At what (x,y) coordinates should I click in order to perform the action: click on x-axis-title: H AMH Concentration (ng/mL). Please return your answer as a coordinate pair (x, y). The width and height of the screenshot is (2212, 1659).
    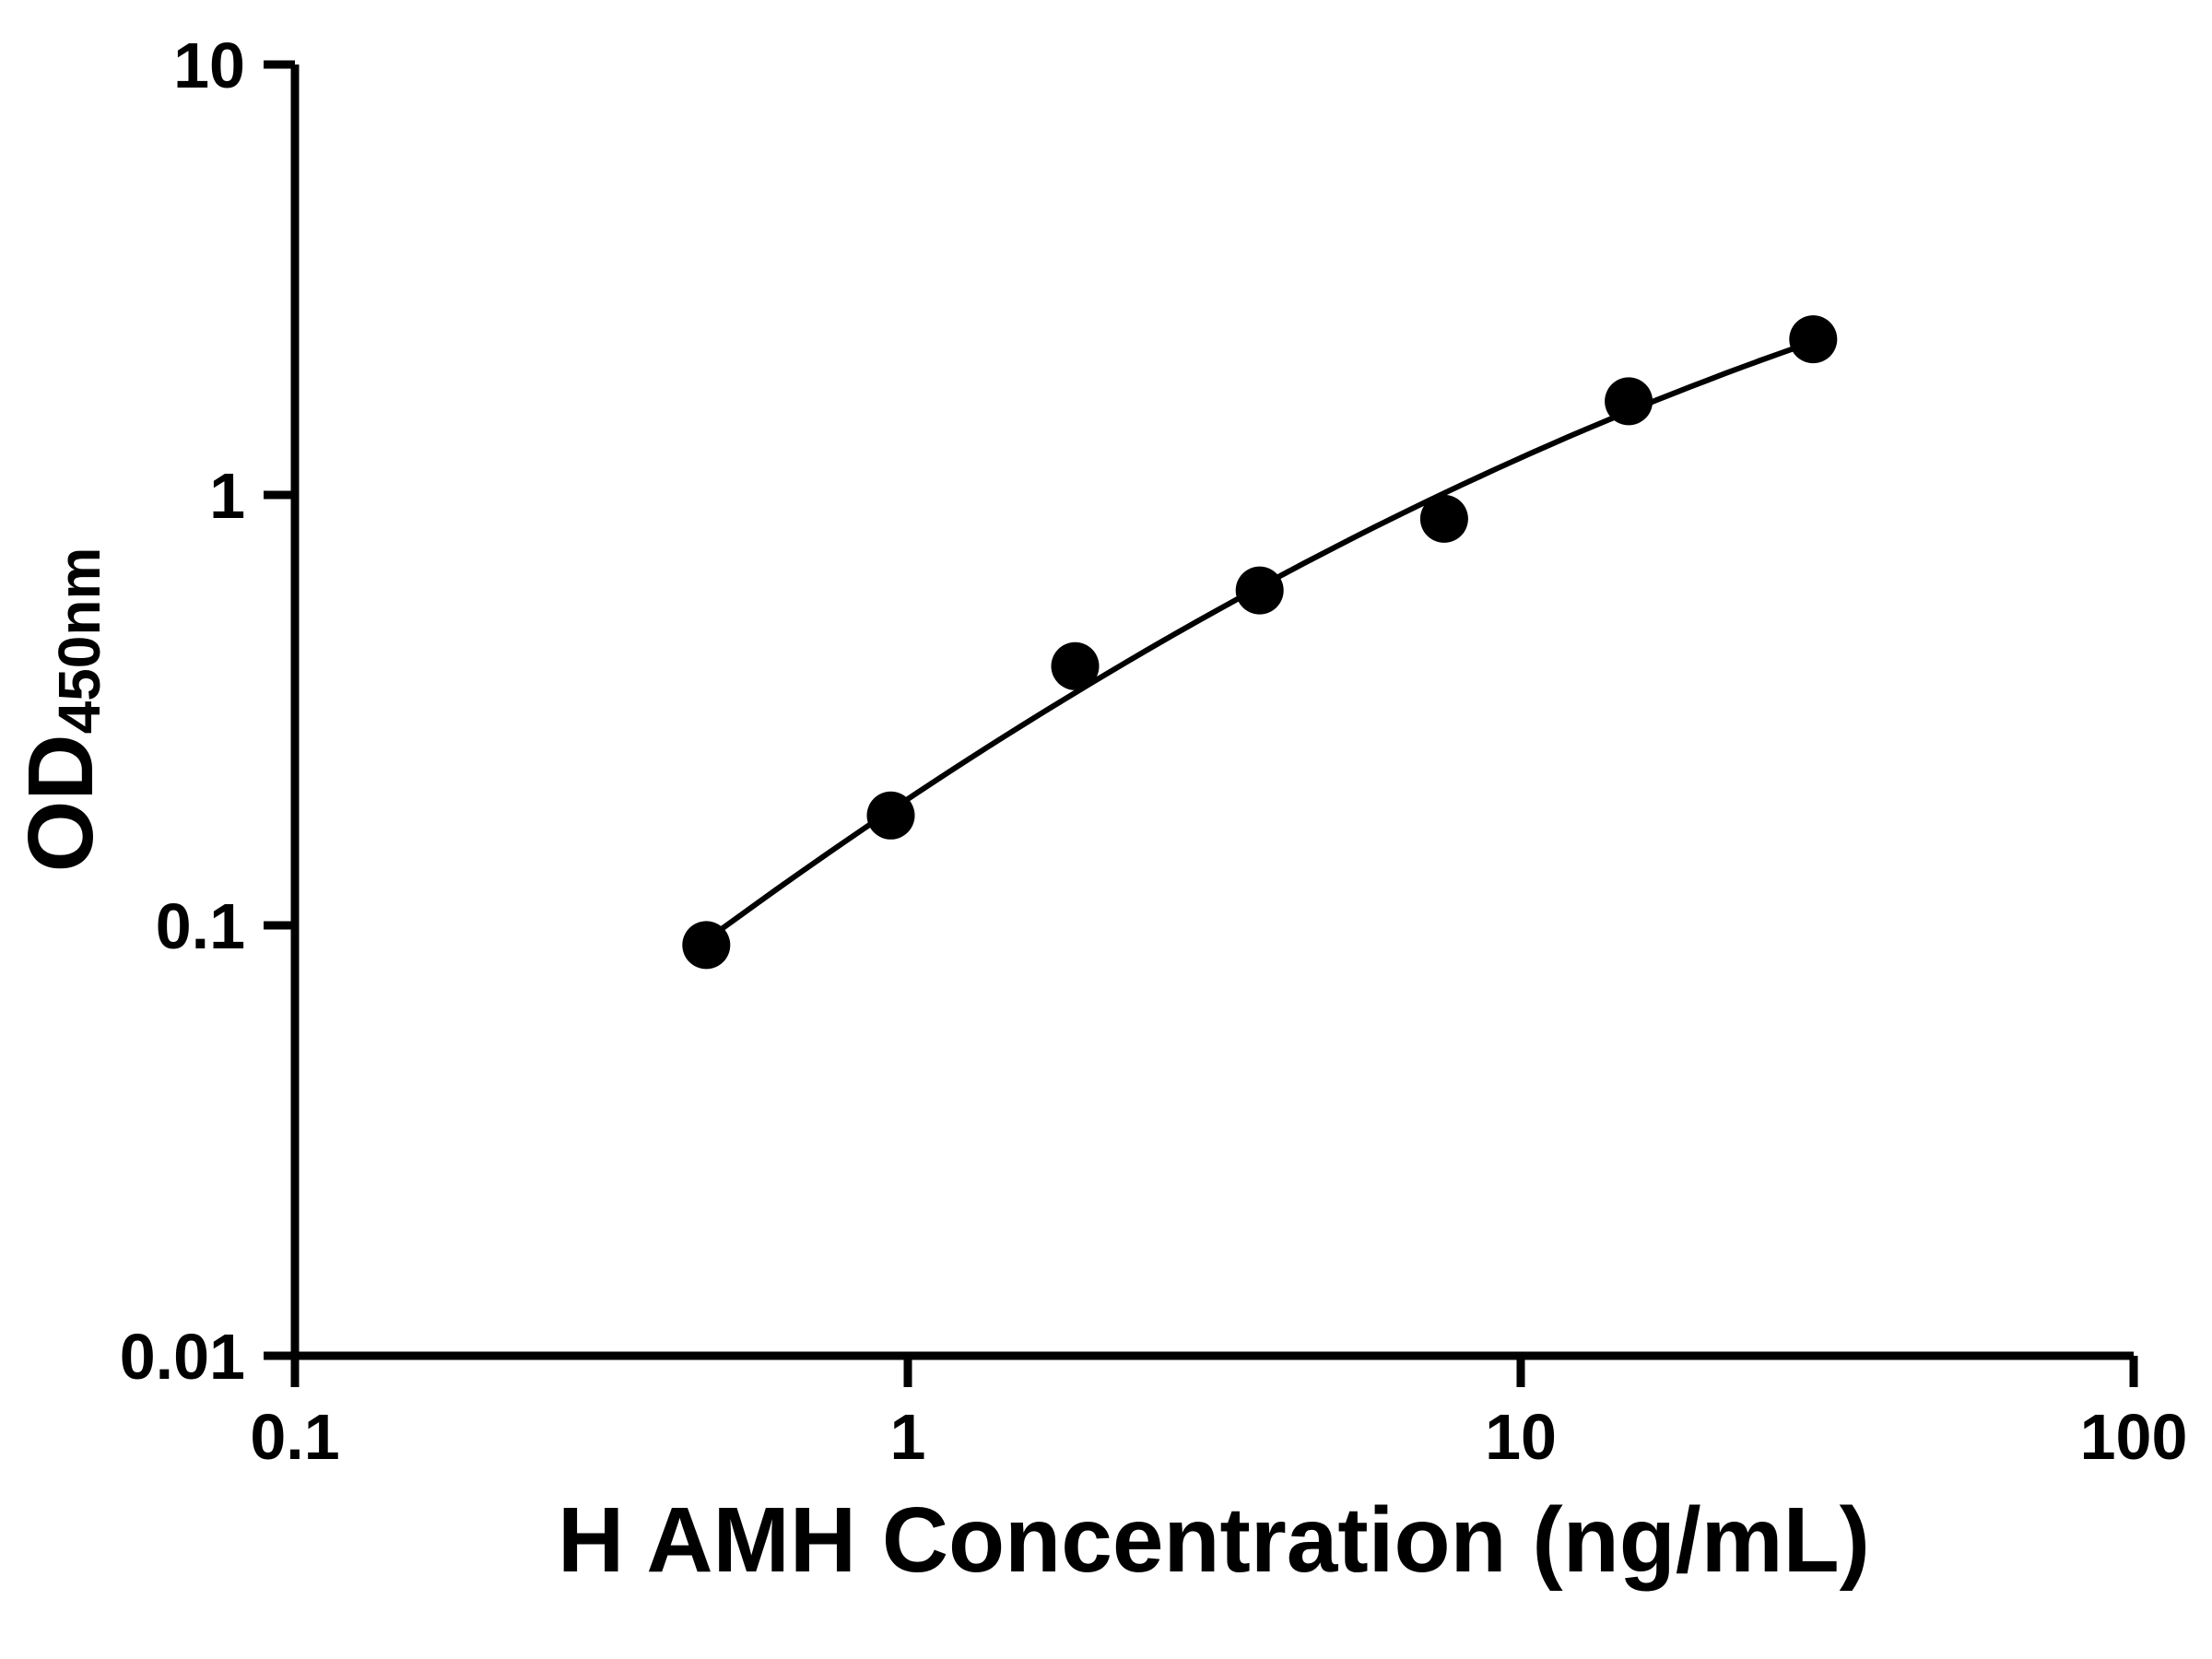
    Looking at the image, I should click on (1214, 1540).